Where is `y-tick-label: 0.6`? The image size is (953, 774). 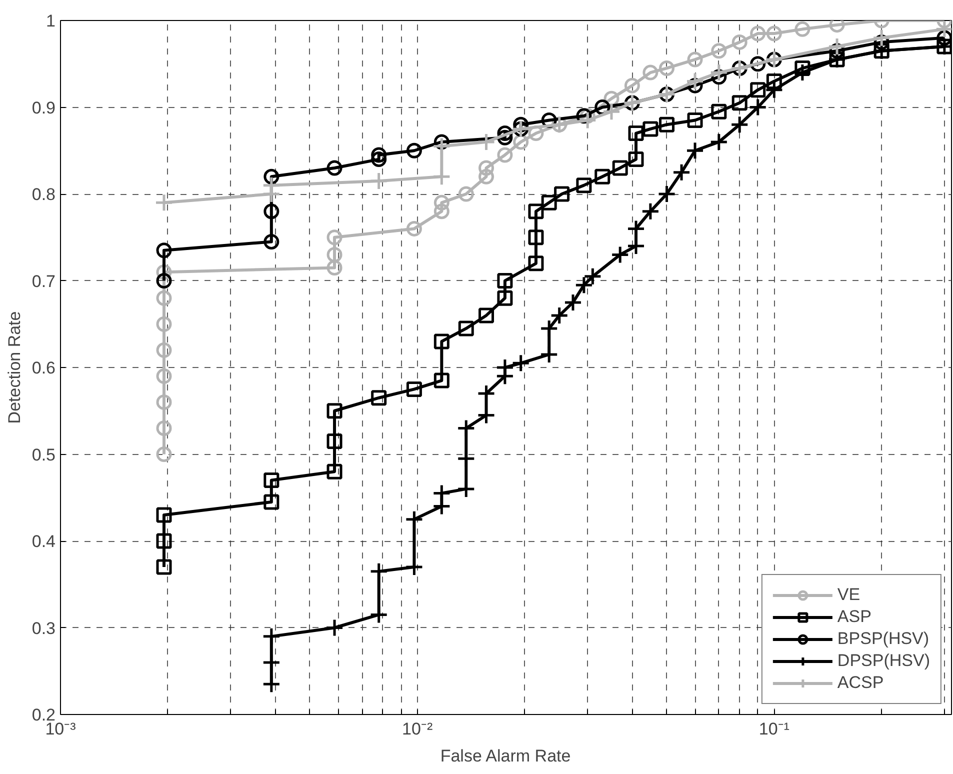
y-tick-label: 0.6 is located at coordinates (44, 368).